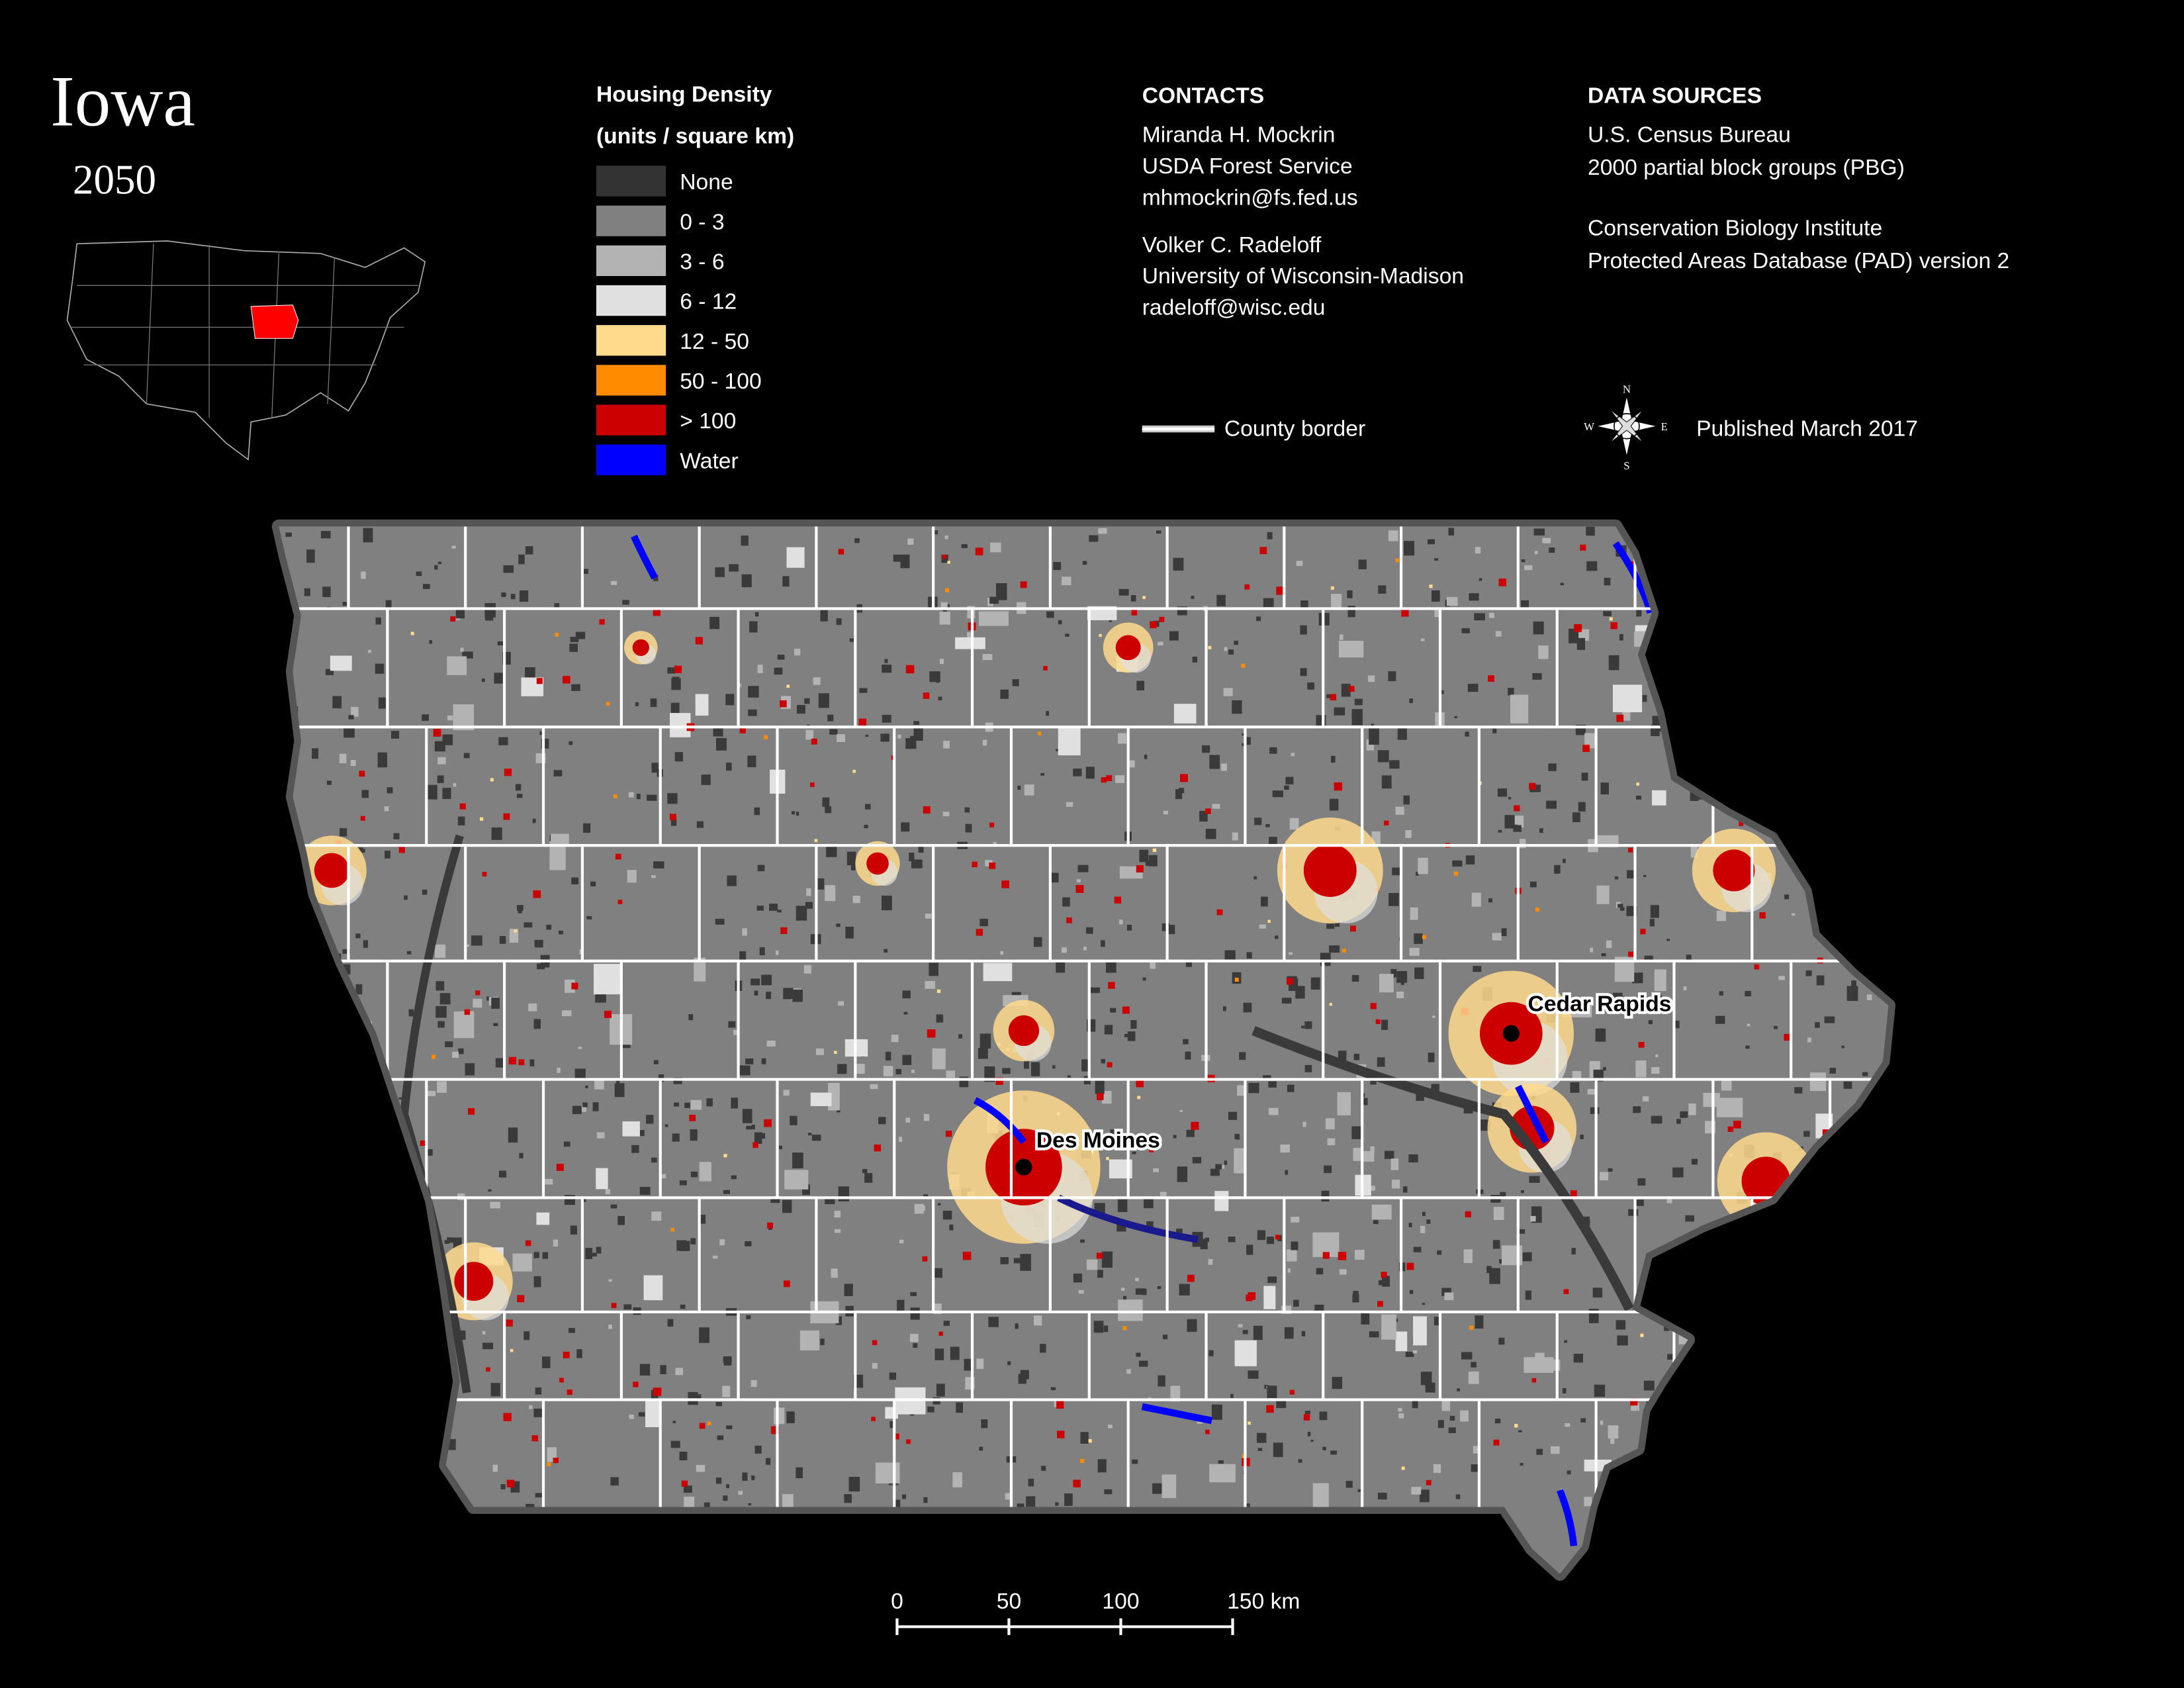 Image resolution: width=2184 pixels, height=1688 pixels. I want to click on water-body, so click(644, 557).